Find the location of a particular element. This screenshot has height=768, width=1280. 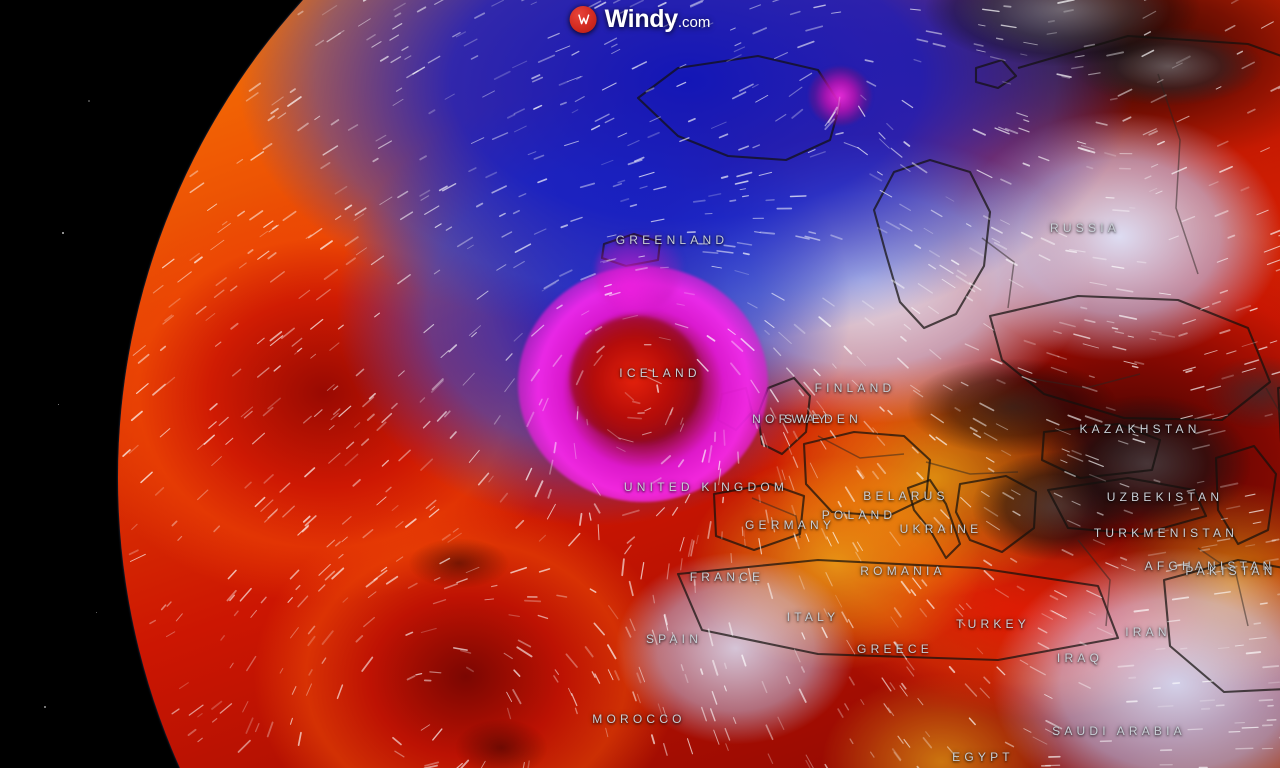

windy-logo-text: Windy.com is located at coordinates (658, 19).